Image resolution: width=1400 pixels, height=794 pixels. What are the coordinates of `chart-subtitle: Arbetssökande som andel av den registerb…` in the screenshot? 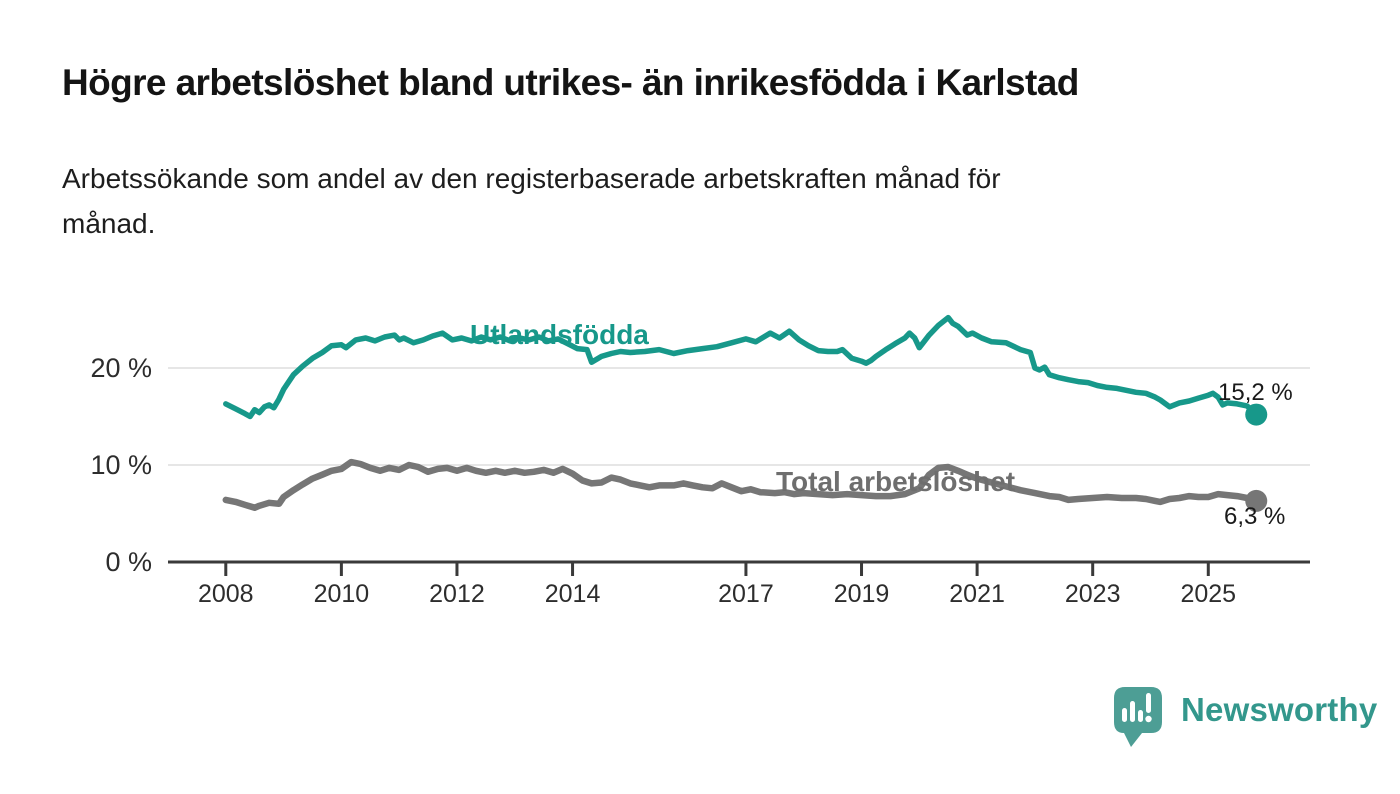 It's located at (707, 201).